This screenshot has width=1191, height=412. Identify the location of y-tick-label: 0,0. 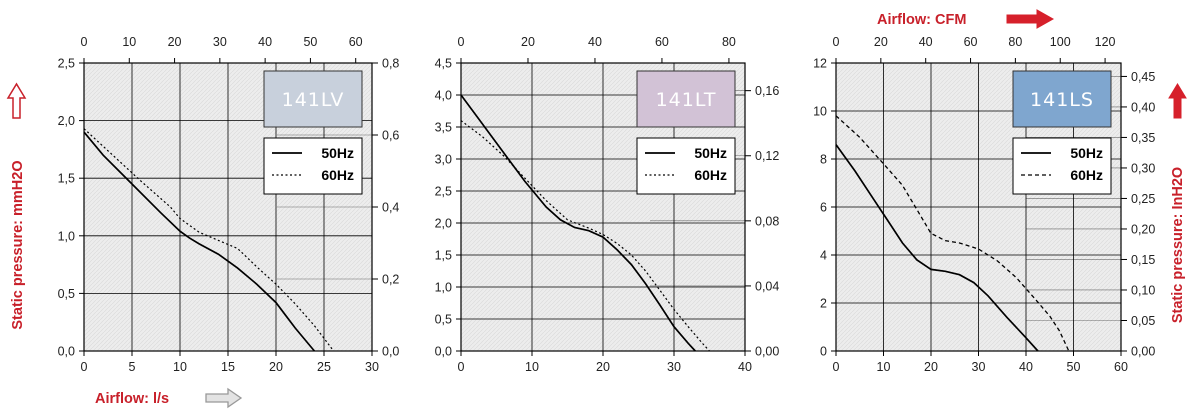
(443, 352).